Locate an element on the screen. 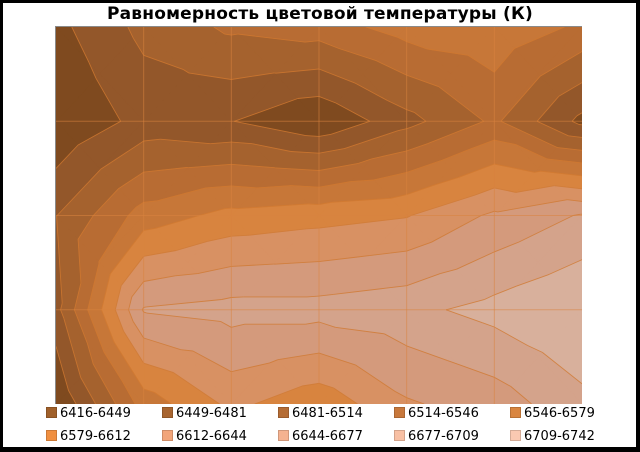  legend-item: 6416-6449 is located at coordinates (88, 414).